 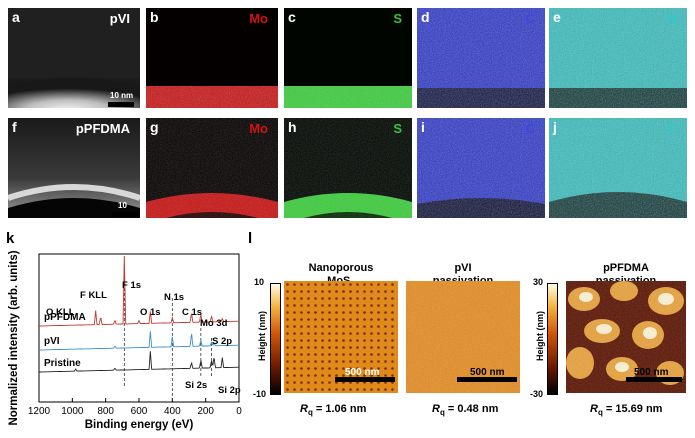 I want to click on panel-letter: e, so click(x=557, y=17).